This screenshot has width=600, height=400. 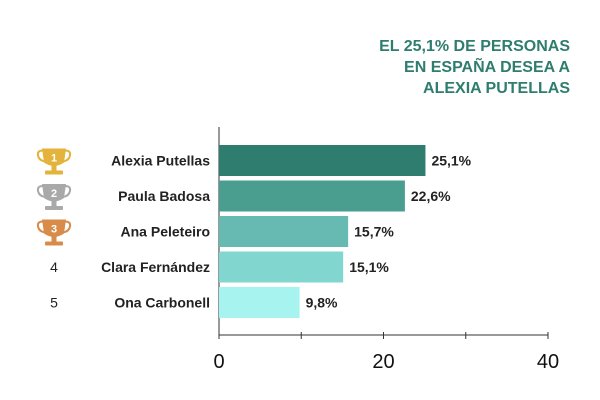 I want to click on gold-trophy-icon: 1, so click(x=54, y=161).